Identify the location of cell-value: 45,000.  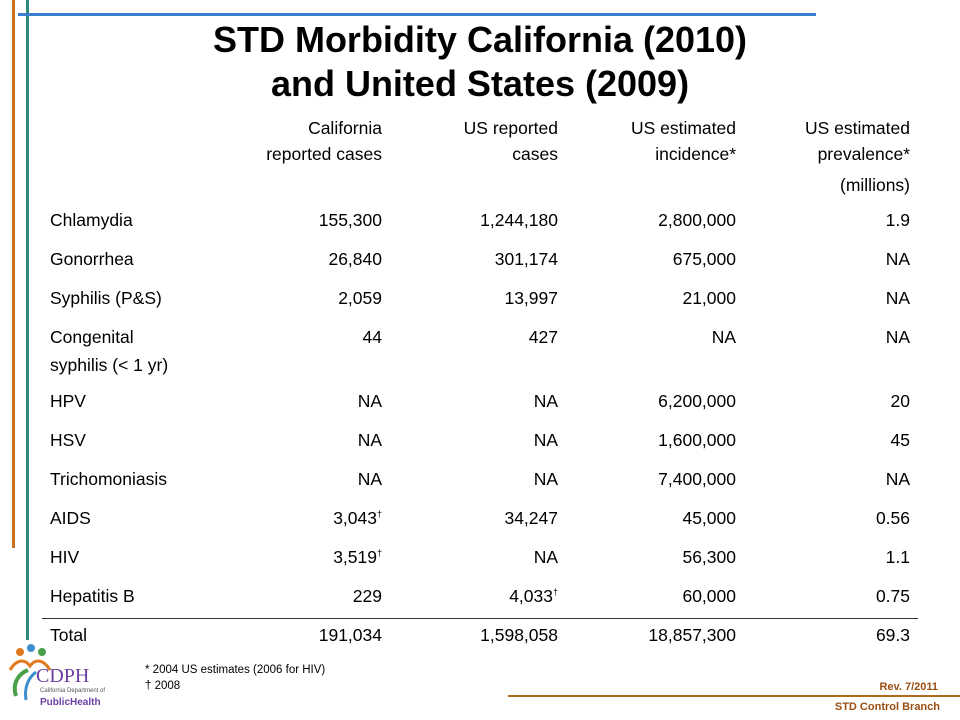
(709, 518).